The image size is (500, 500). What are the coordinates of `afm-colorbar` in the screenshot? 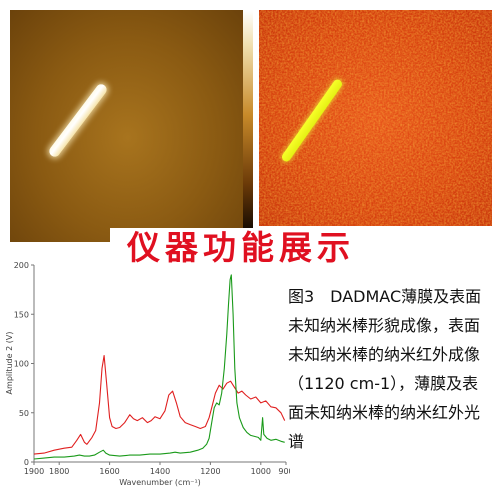 It's located at (248, 126).